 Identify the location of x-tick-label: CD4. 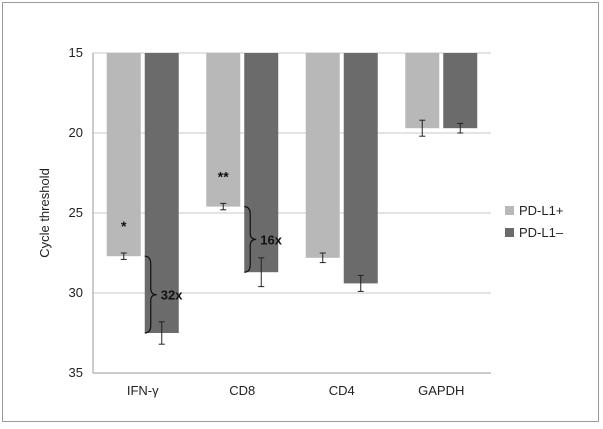
(342, 390).